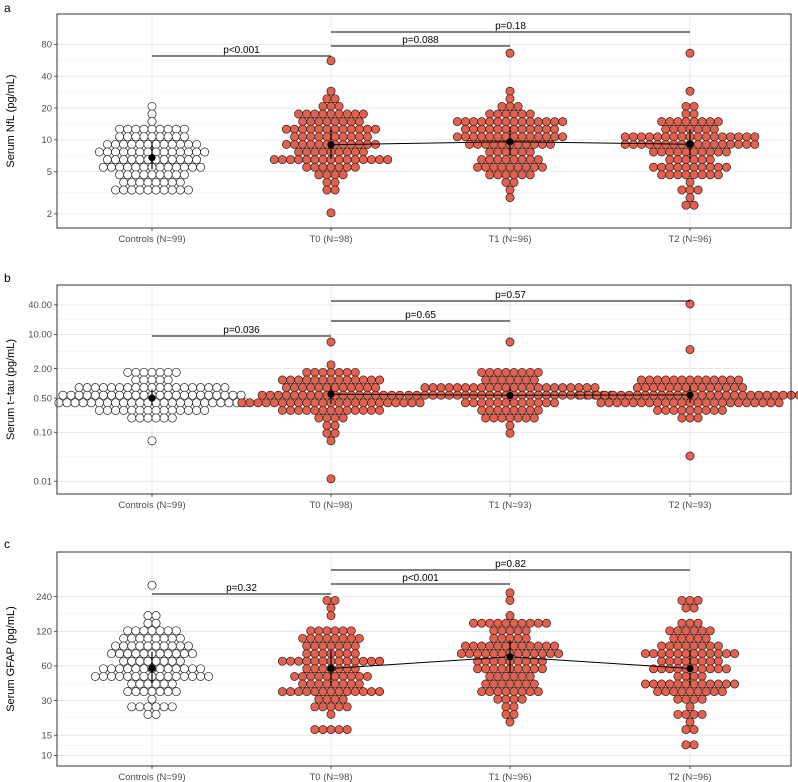 This screenshot has height=782, width=798. I want to click on y-axis-label: Serum GFAP (pg/mL), so click(11, 659).